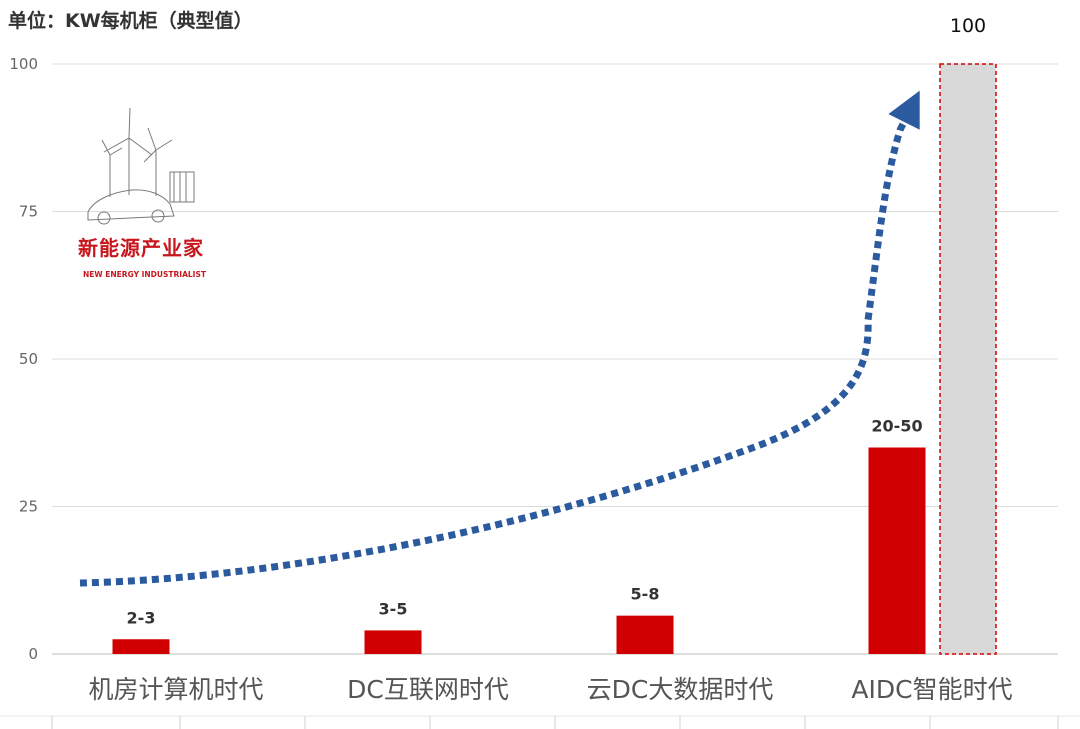 The width and height of the screenshot is (1080, 729). Describe the element at coordinates (645, 594) in the screenshot. I see `bar-data-label: 5-8` at that location.